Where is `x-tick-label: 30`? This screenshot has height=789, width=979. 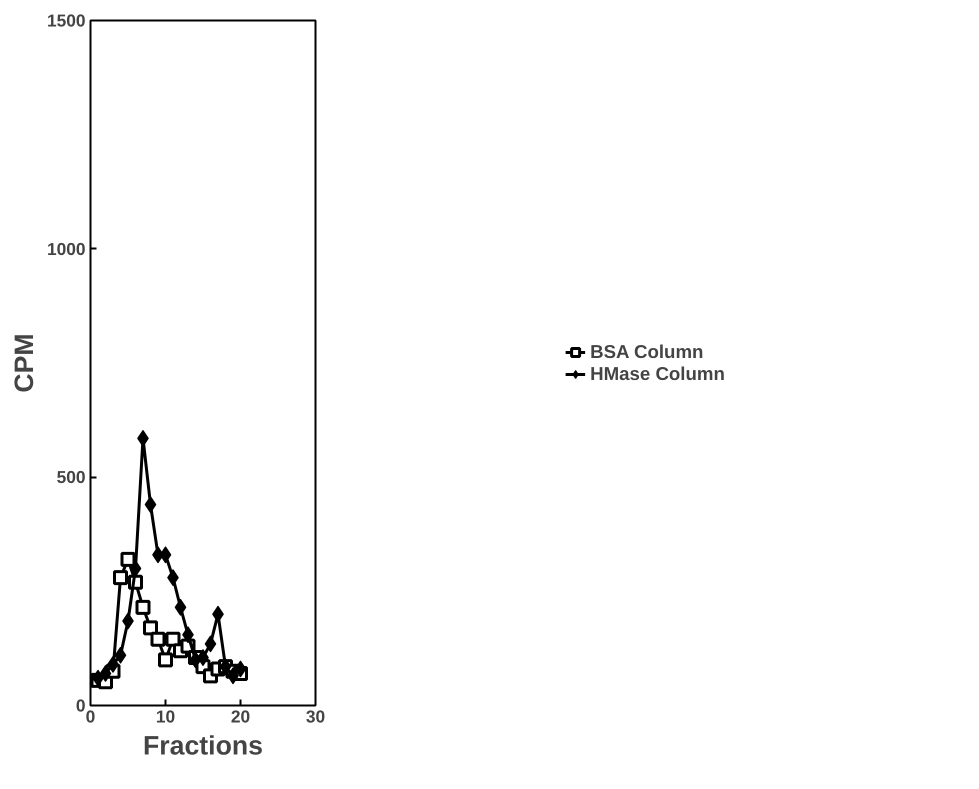
x-tick-label: 30 is located at coordinates (316, 716).